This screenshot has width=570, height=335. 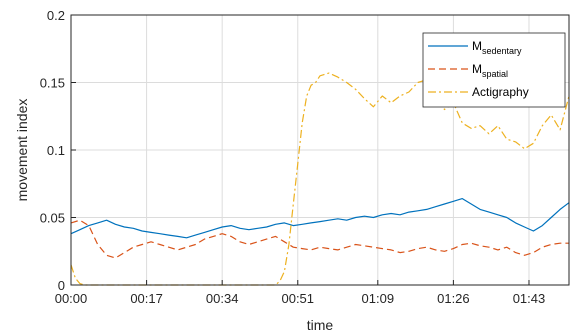 I want to click on x-tick-label: 00:17, so click(x=146, y=298).